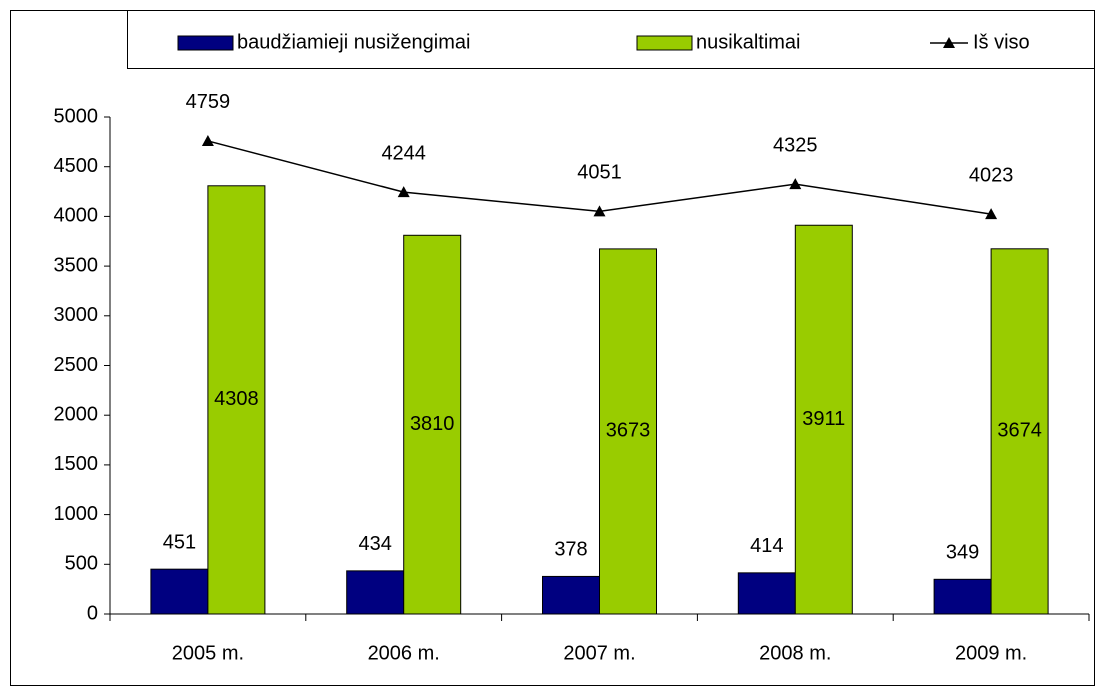 Image resolution: width=1096 pixels, height=688 pixels. Describe the element at coordinates (991, 175) in the screenshot. I see `line-label: 4023` at that location.